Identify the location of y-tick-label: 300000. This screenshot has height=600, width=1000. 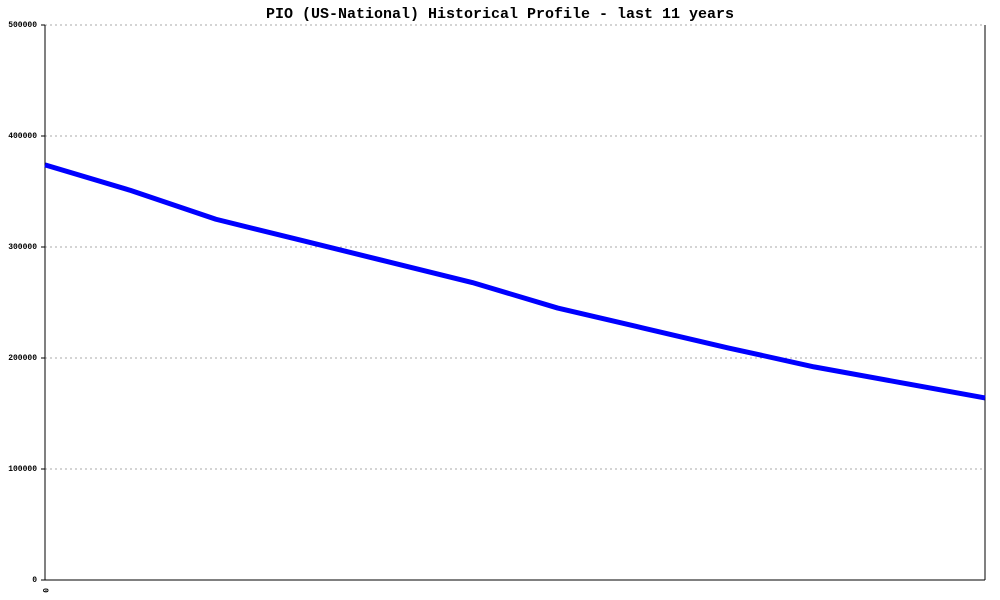
(22, 247).